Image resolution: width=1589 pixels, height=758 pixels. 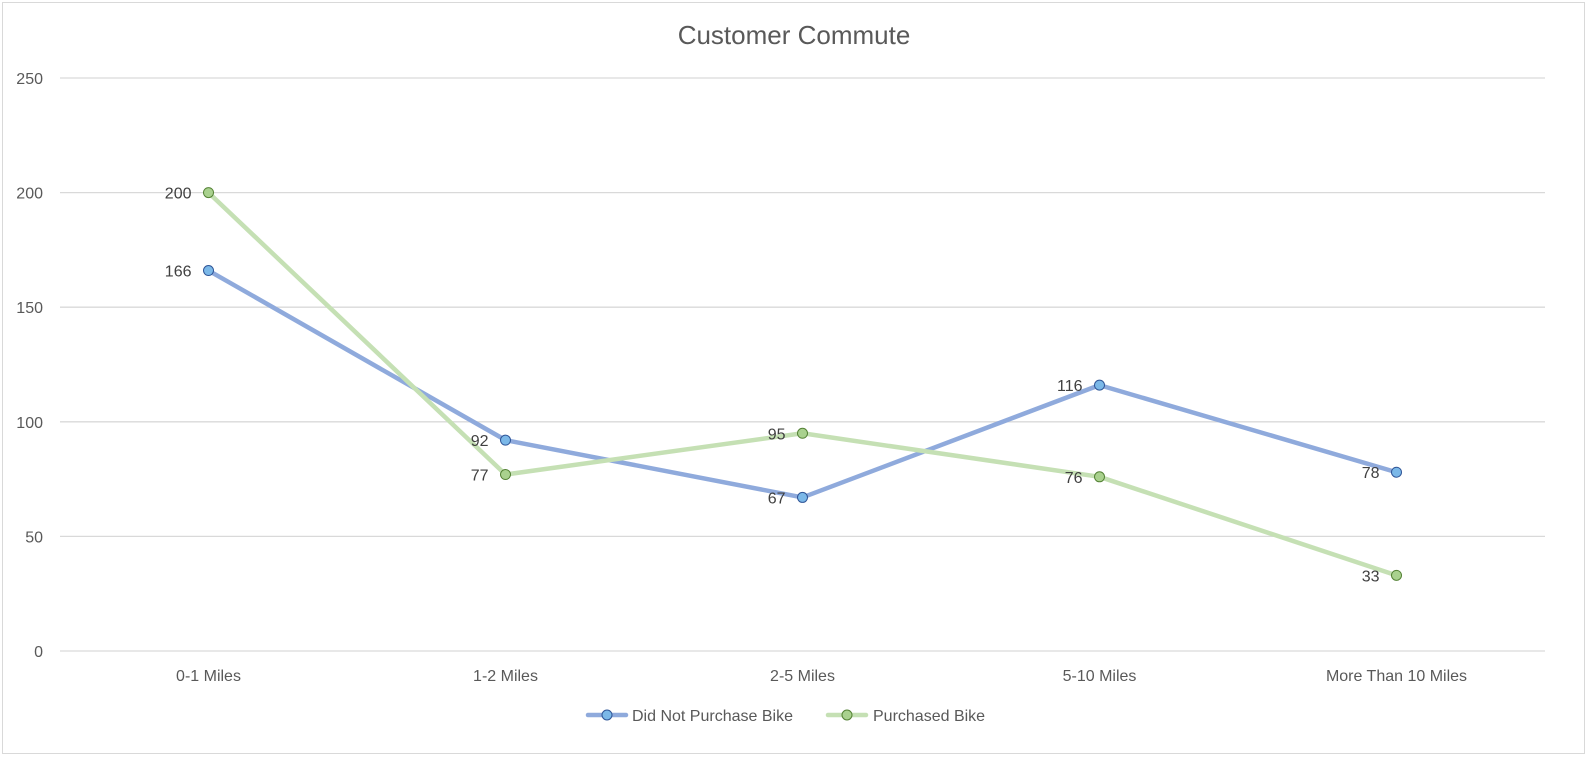 I want to click on data-label: 78, so click(x=1371, y=473).